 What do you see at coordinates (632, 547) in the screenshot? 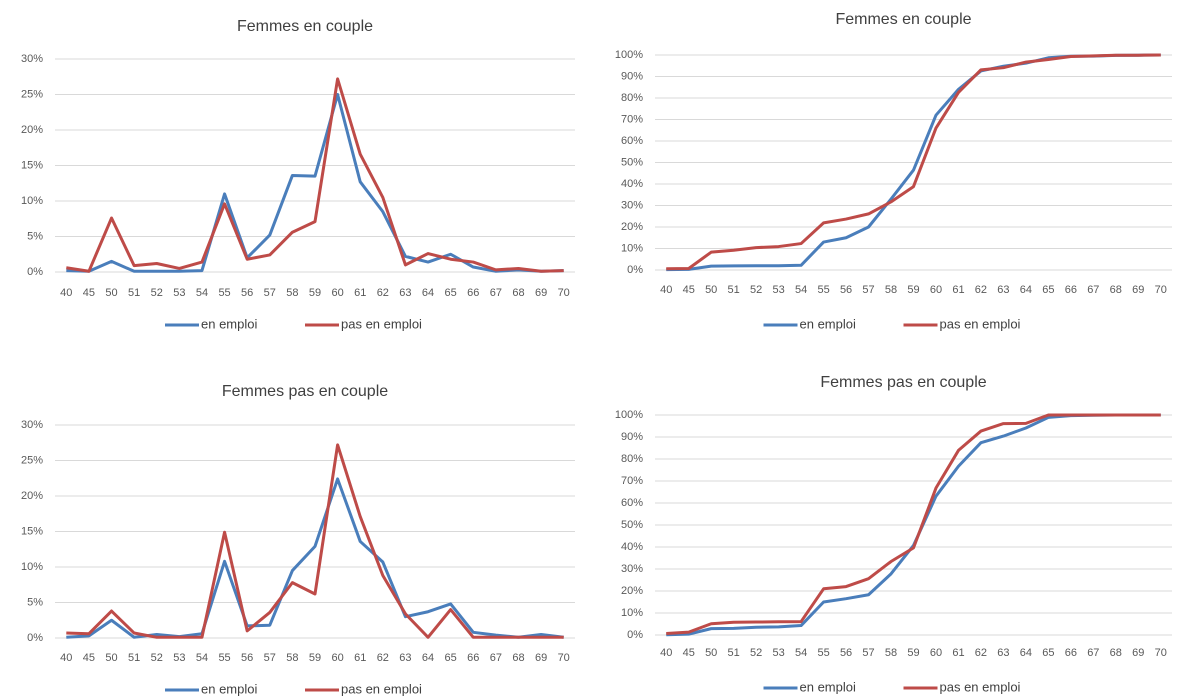
I see `y-tick-label: 40%` at bounding box center [632, 547].